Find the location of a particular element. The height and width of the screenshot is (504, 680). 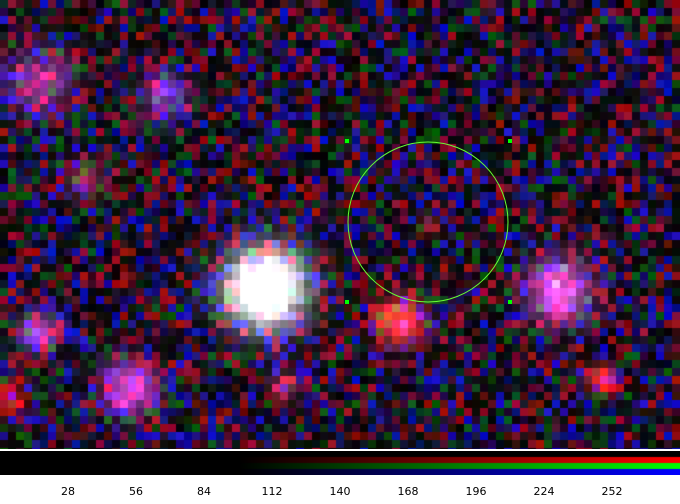

colorbar-tick-label: 56 is located at coordinates (136, 491).